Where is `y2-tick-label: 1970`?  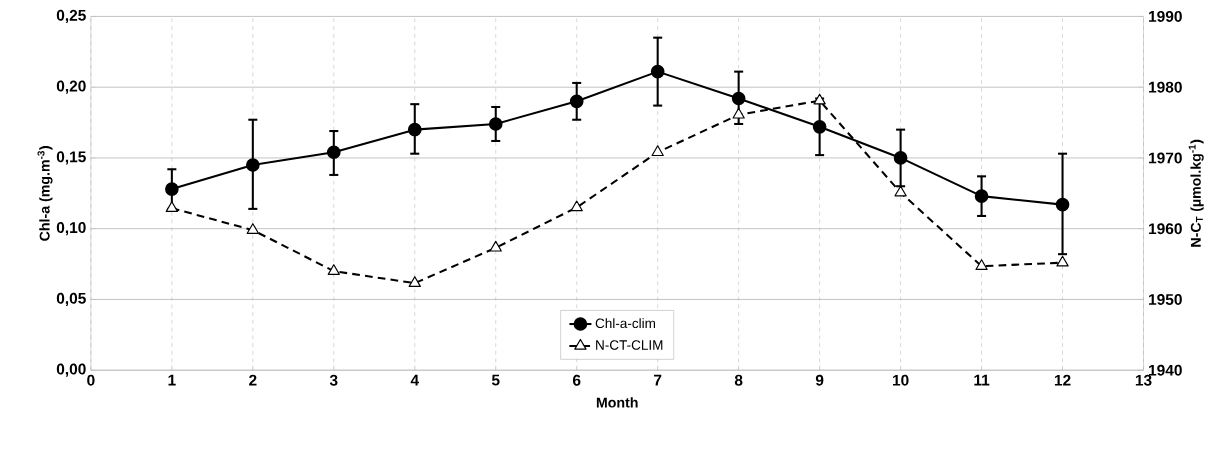
y2-tick-label: 1970 is located at coordinates (1165, 158).